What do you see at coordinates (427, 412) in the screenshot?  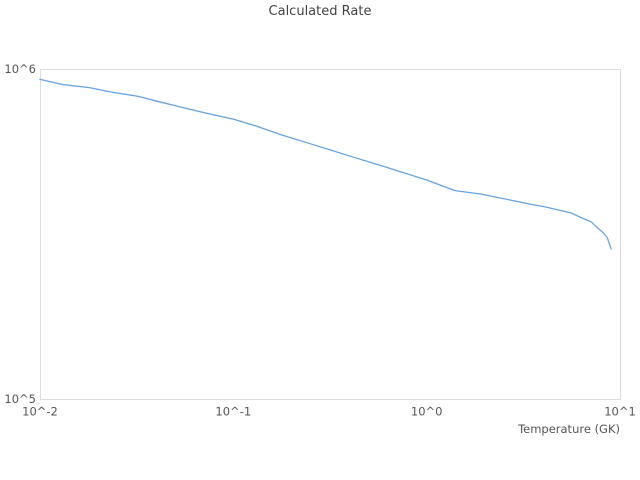 I see `x-tick-label: 10^0` at bounding box center [427, 412].